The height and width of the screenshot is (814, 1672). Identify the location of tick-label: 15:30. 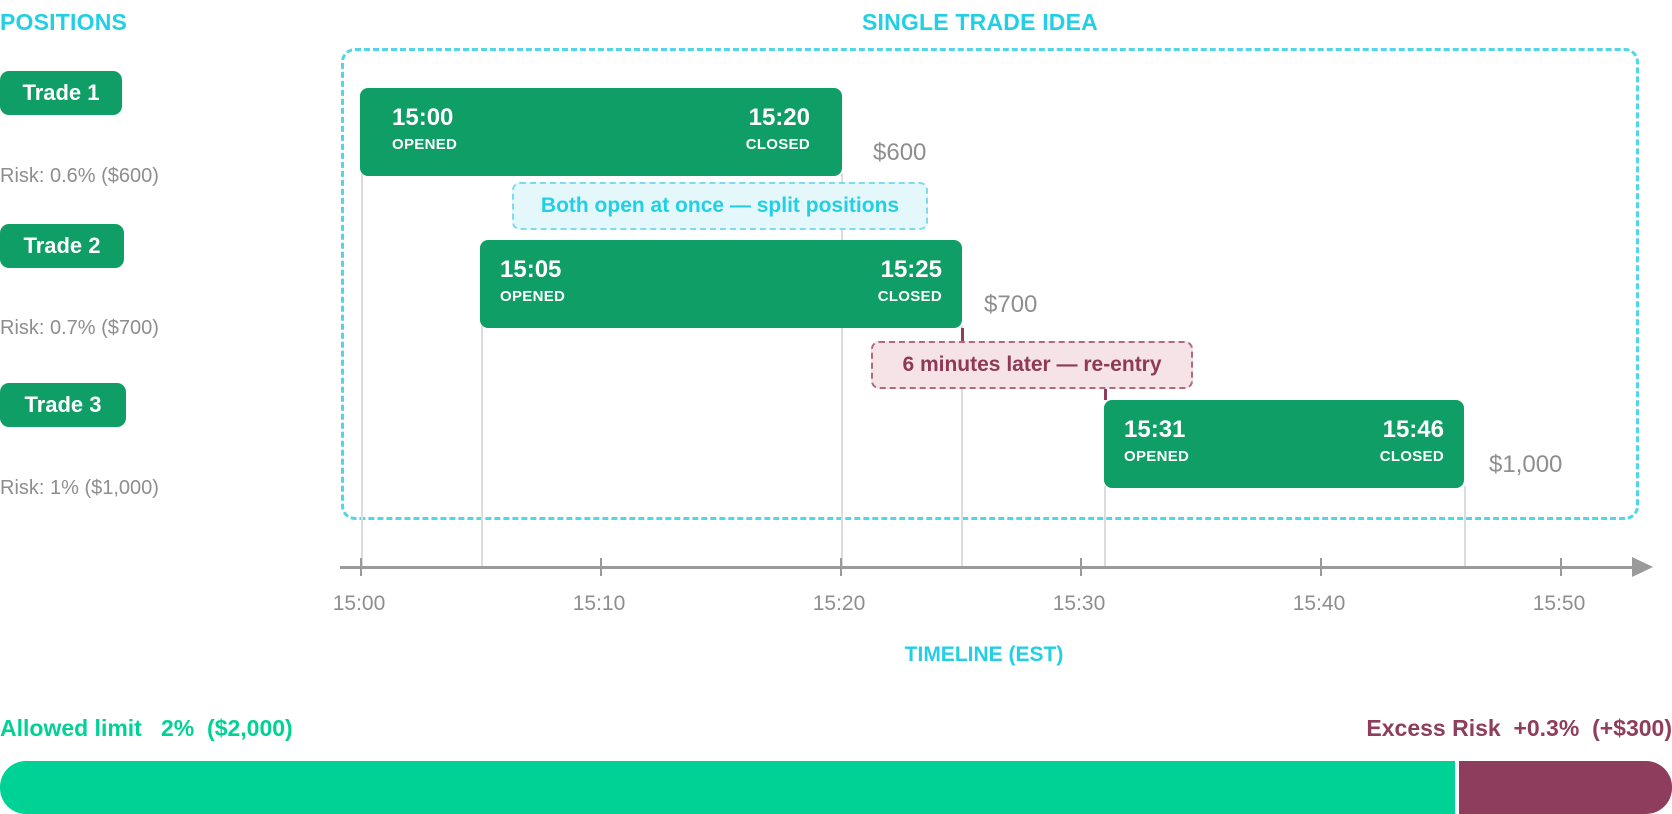
(1079, 603).